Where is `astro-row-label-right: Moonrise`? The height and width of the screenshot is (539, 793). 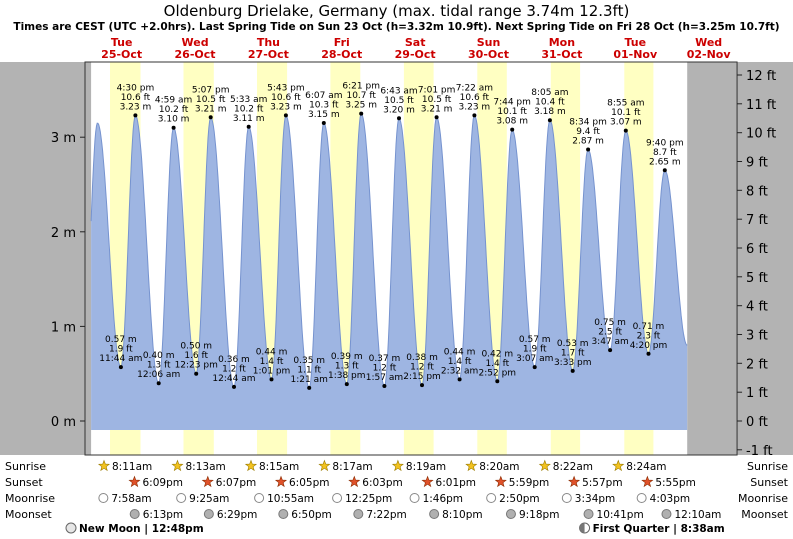 astro-row-label-right: Moonrise is located at coordinates (763, 498).